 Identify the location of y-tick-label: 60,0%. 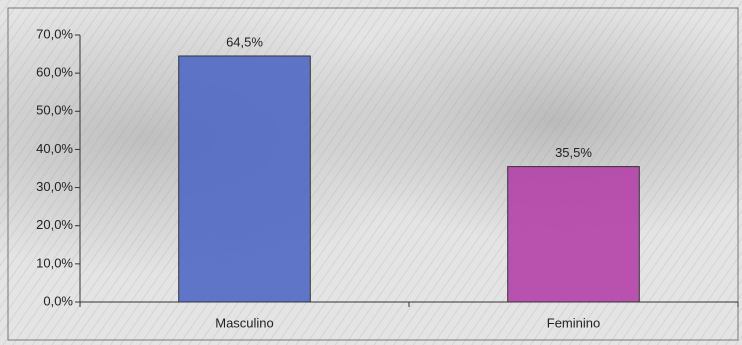
(54, 72).